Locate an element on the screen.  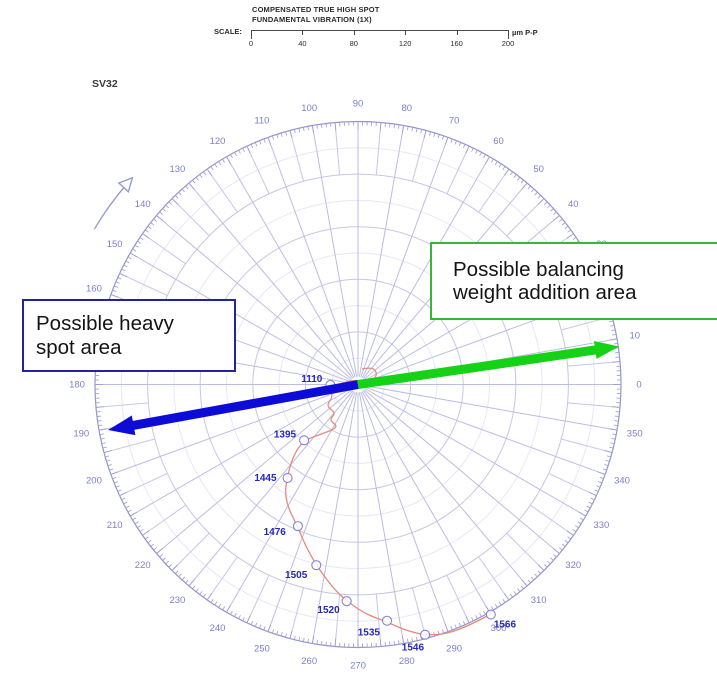
weight-addition-callout-line1: Possible balancing is located at coordinates (538, 269).